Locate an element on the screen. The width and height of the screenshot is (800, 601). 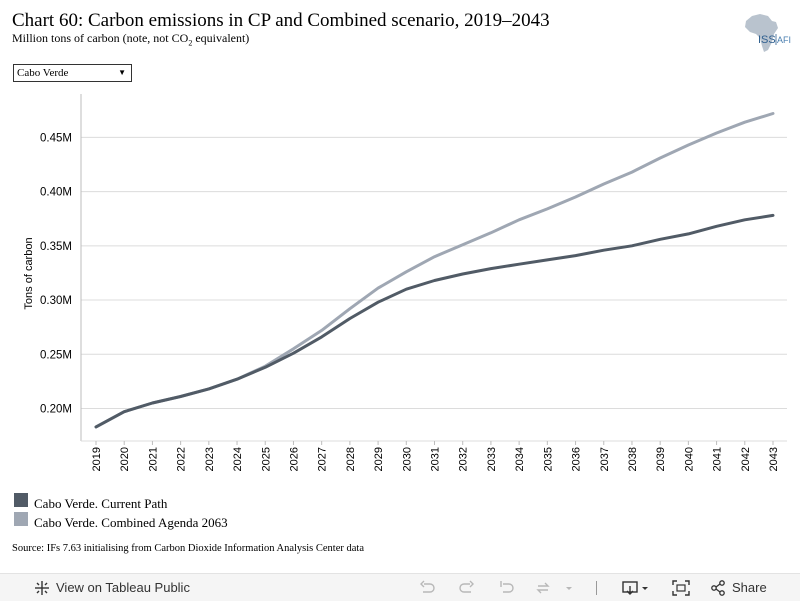
undo-icon is located at coordinates (427, 586).